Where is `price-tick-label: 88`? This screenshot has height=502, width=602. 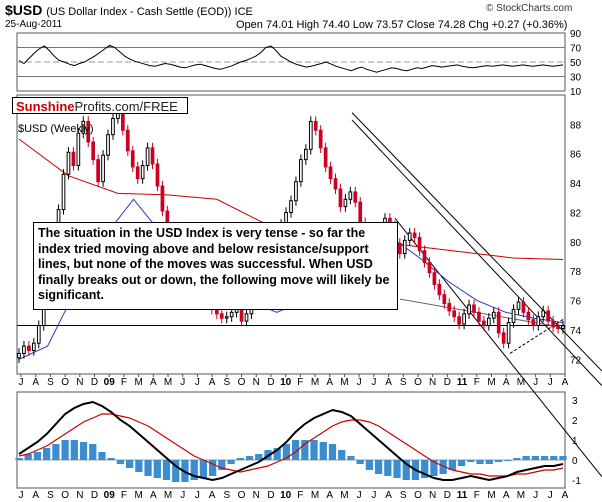 price-tick-label: 88 is located at coordinates (576, 125).